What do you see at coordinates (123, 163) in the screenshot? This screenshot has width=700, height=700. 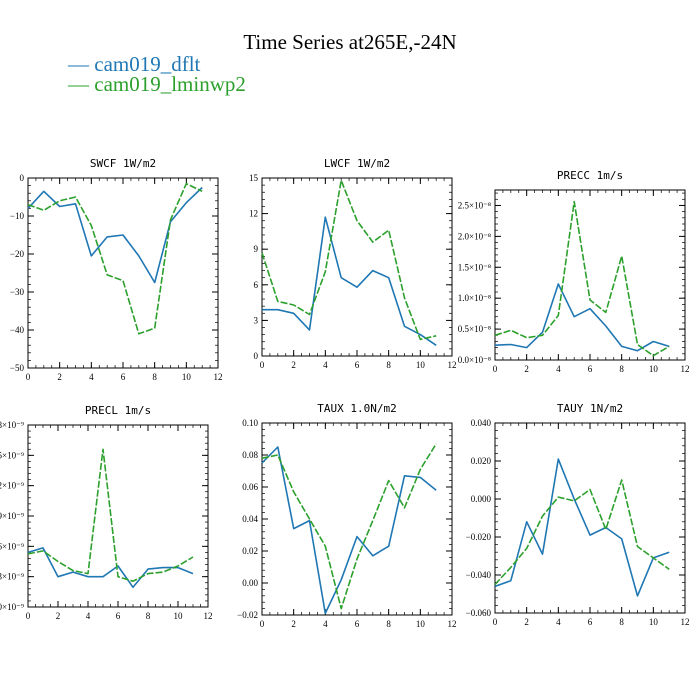 I see `panel-title: SWCF 1W/m2` at bounding box center [123, 163].